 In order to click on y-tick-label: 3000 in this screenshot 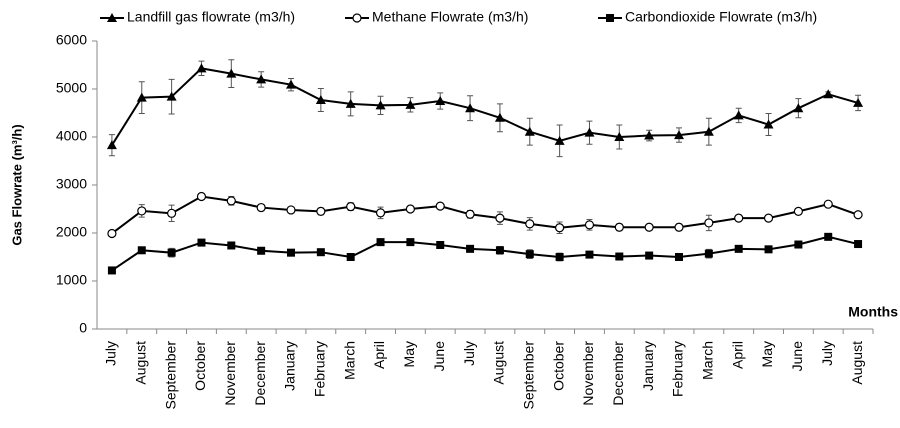, I will do `click(71, 184)`.